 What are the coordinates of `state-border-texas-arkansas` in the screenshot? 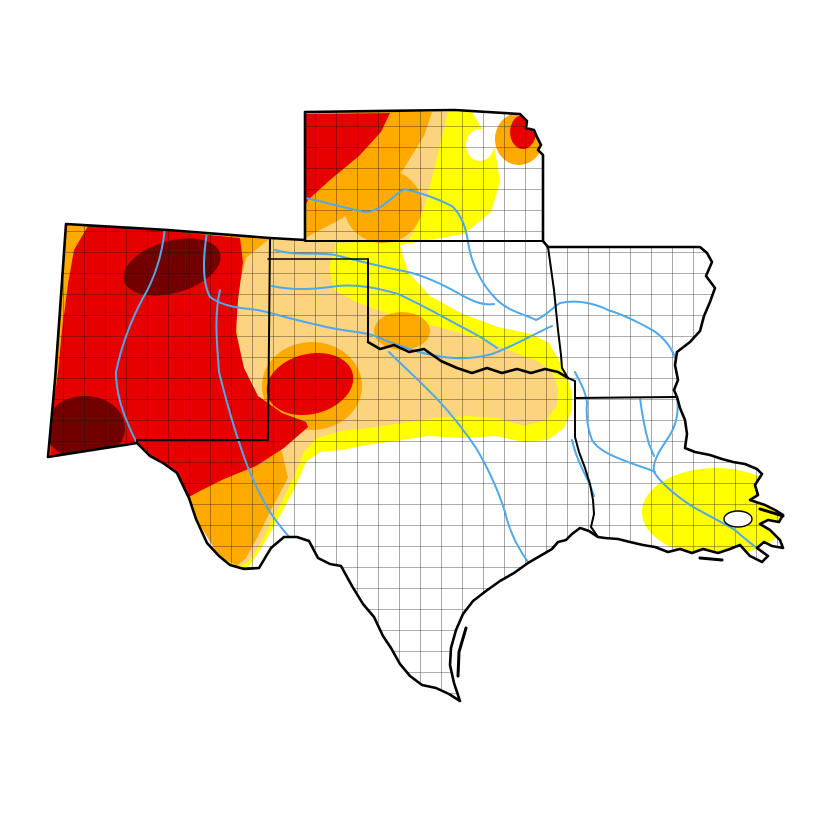 It's located at (571, 388).